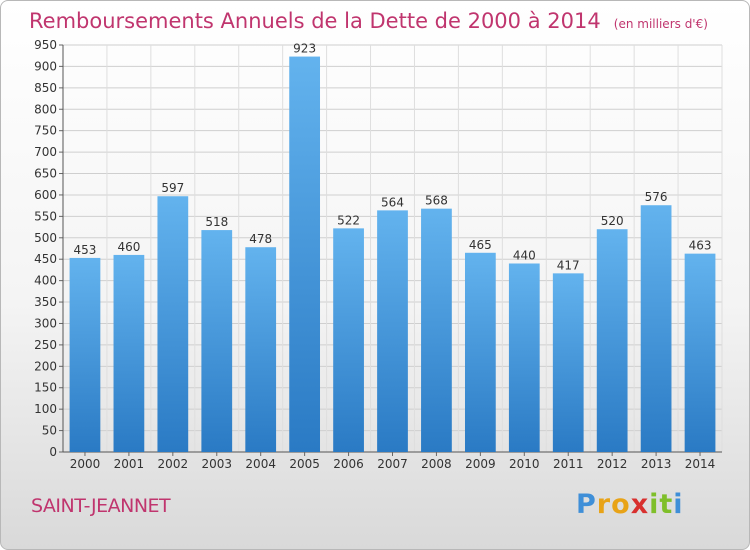 This screenshot has height=550, width=750. What do you see at coordinates (45, 366) in the screenshot?
I see `y-tick-label: 200` at bounding box center [45, 366].